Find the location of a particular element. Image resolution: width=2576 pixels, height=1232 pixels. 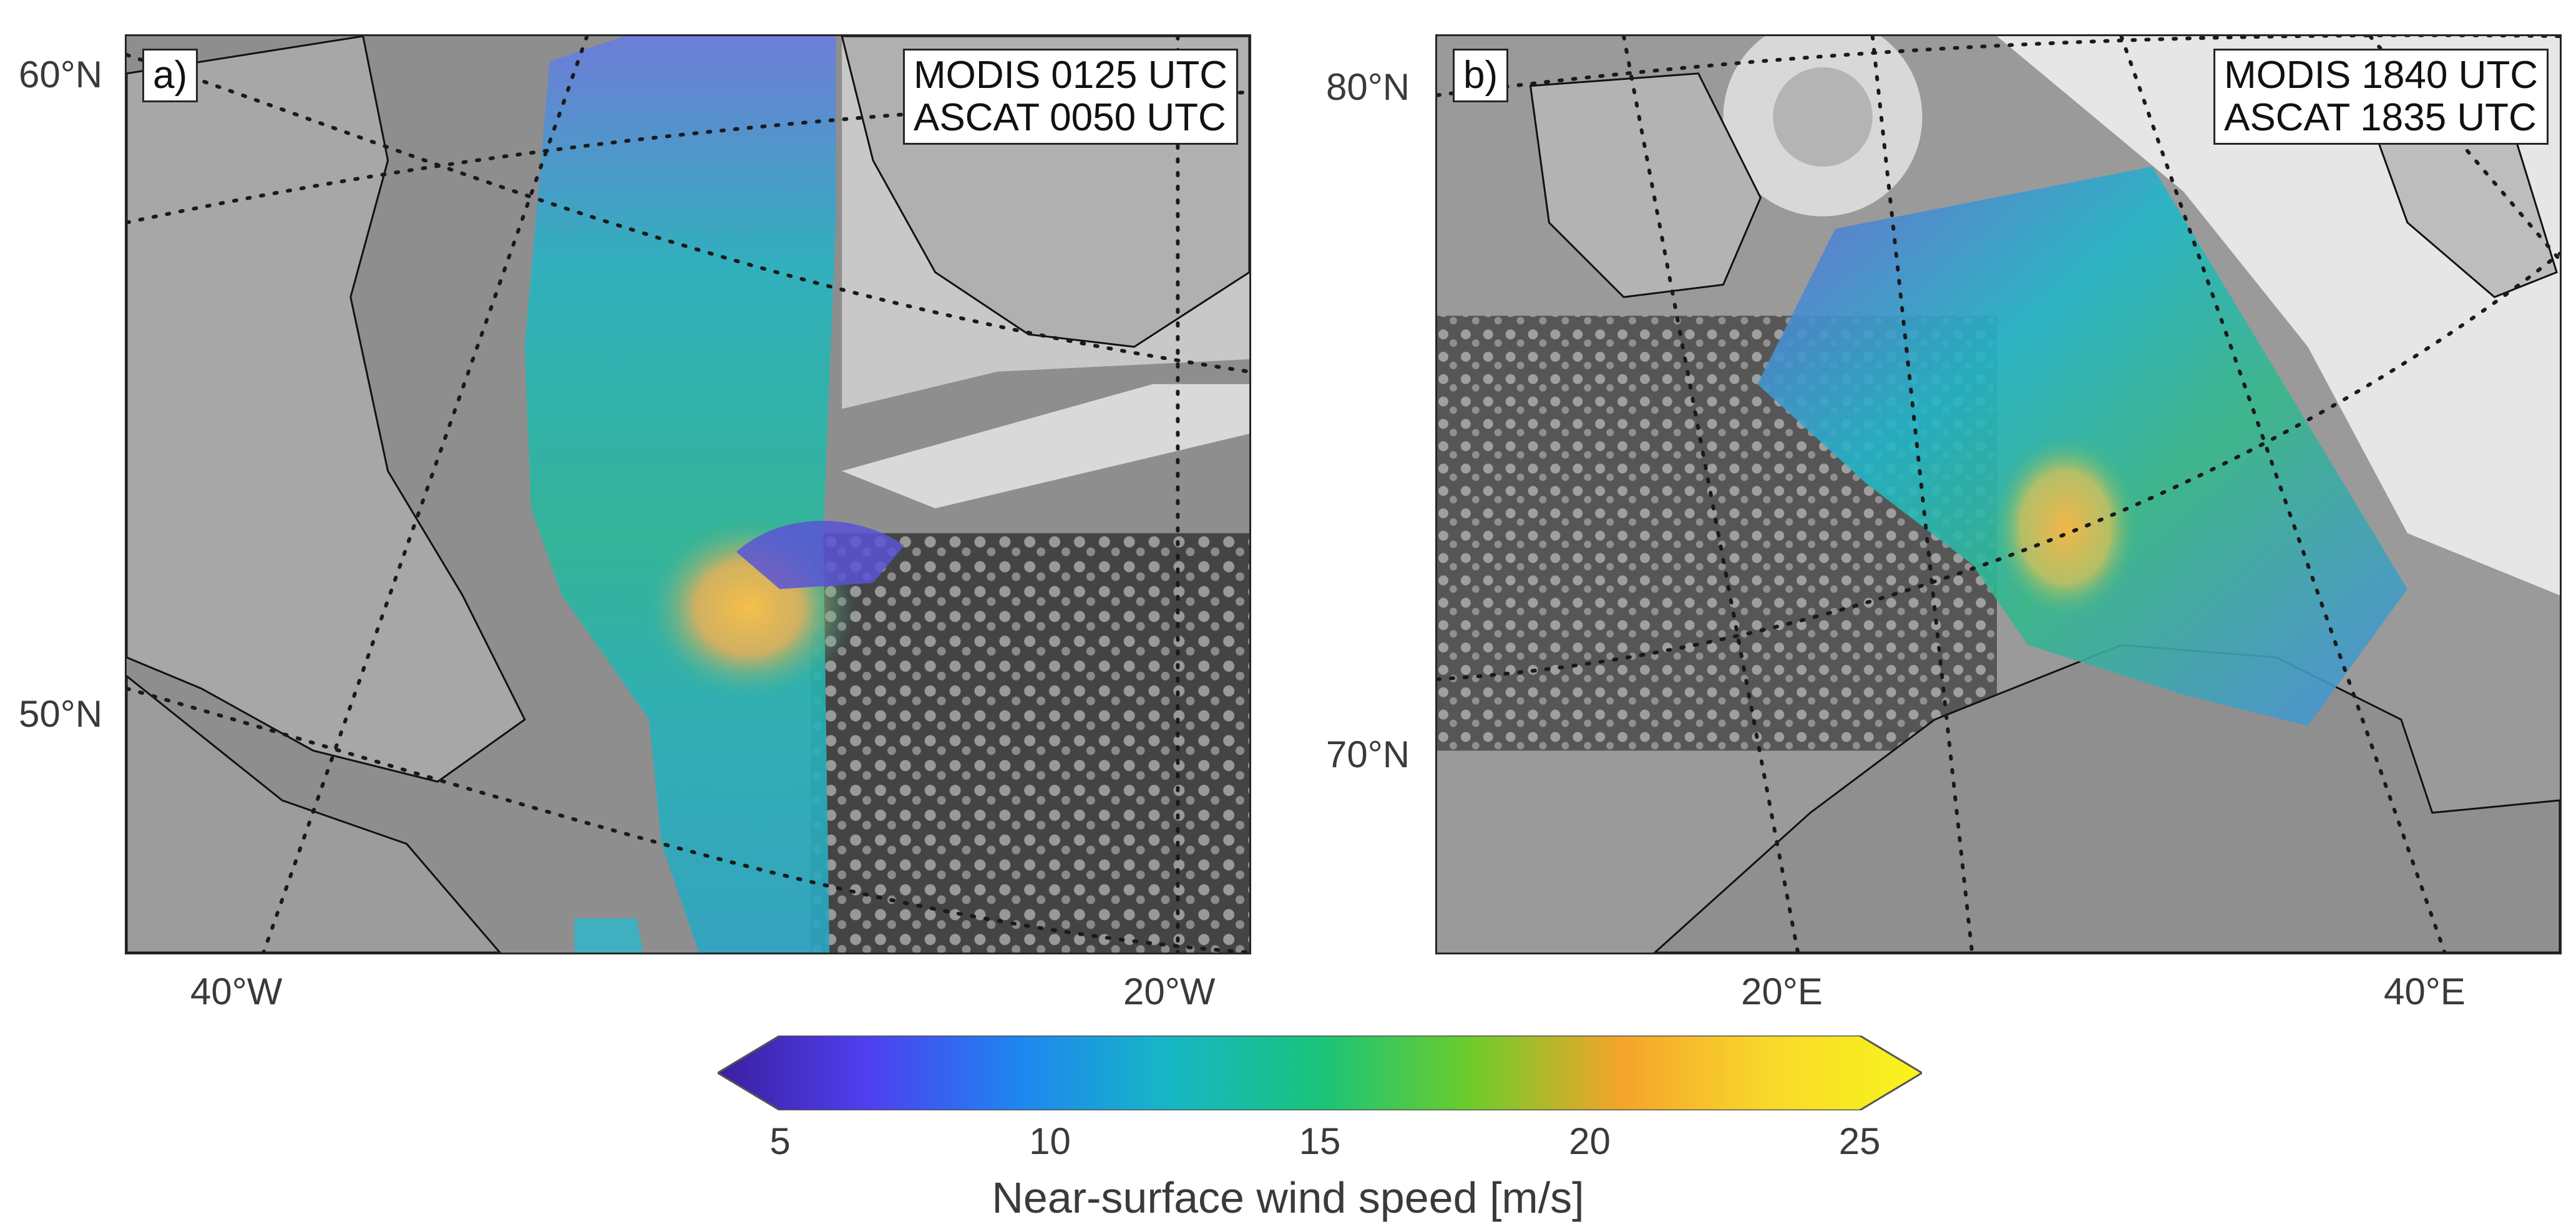

swath-fragment is located at coordinates (608, 935).